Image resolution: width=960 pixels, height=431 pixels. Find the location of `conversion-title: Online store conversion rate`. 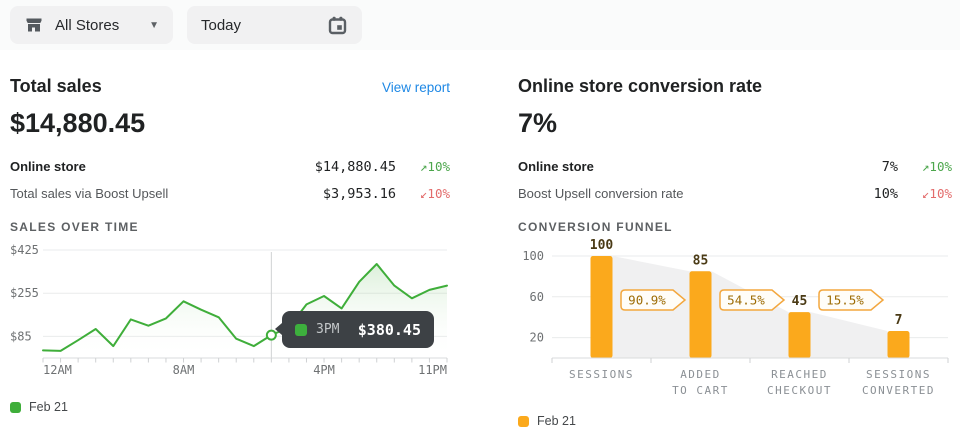

conversion-title: Online store conversion rate is located at coordinates (640, 86).